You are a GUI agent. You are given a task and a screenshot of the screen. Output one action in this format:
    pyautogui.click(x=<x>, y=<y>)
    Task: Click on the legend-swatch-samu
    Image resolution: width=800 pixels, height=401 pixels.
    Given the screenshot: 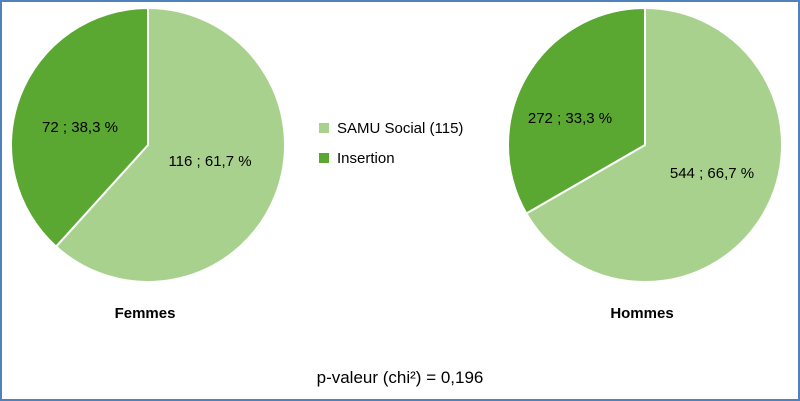 What is the action you would take?
    pyautogui.click(x=324, y=128)
    